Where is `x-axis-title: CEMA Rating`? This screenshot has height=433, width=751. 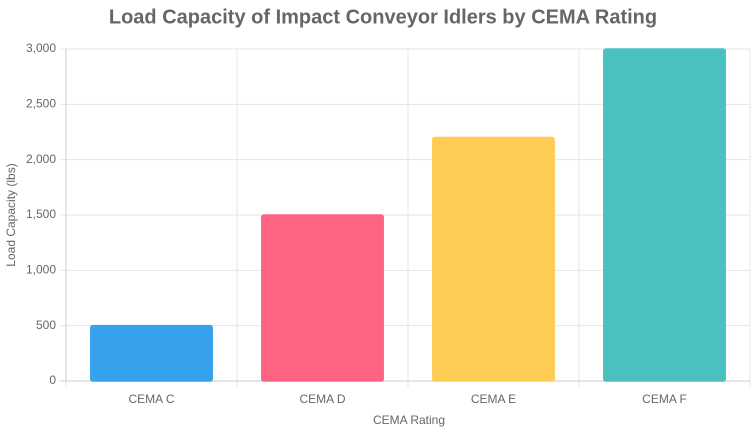 x-axis-title: CEMA Rating is located at coordinates (409, 420).